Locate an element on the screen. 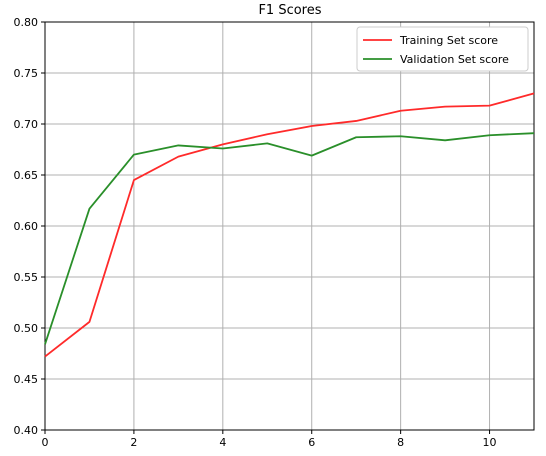 The image size is (546, 456). legend-box is located at coordinates (442, 49).